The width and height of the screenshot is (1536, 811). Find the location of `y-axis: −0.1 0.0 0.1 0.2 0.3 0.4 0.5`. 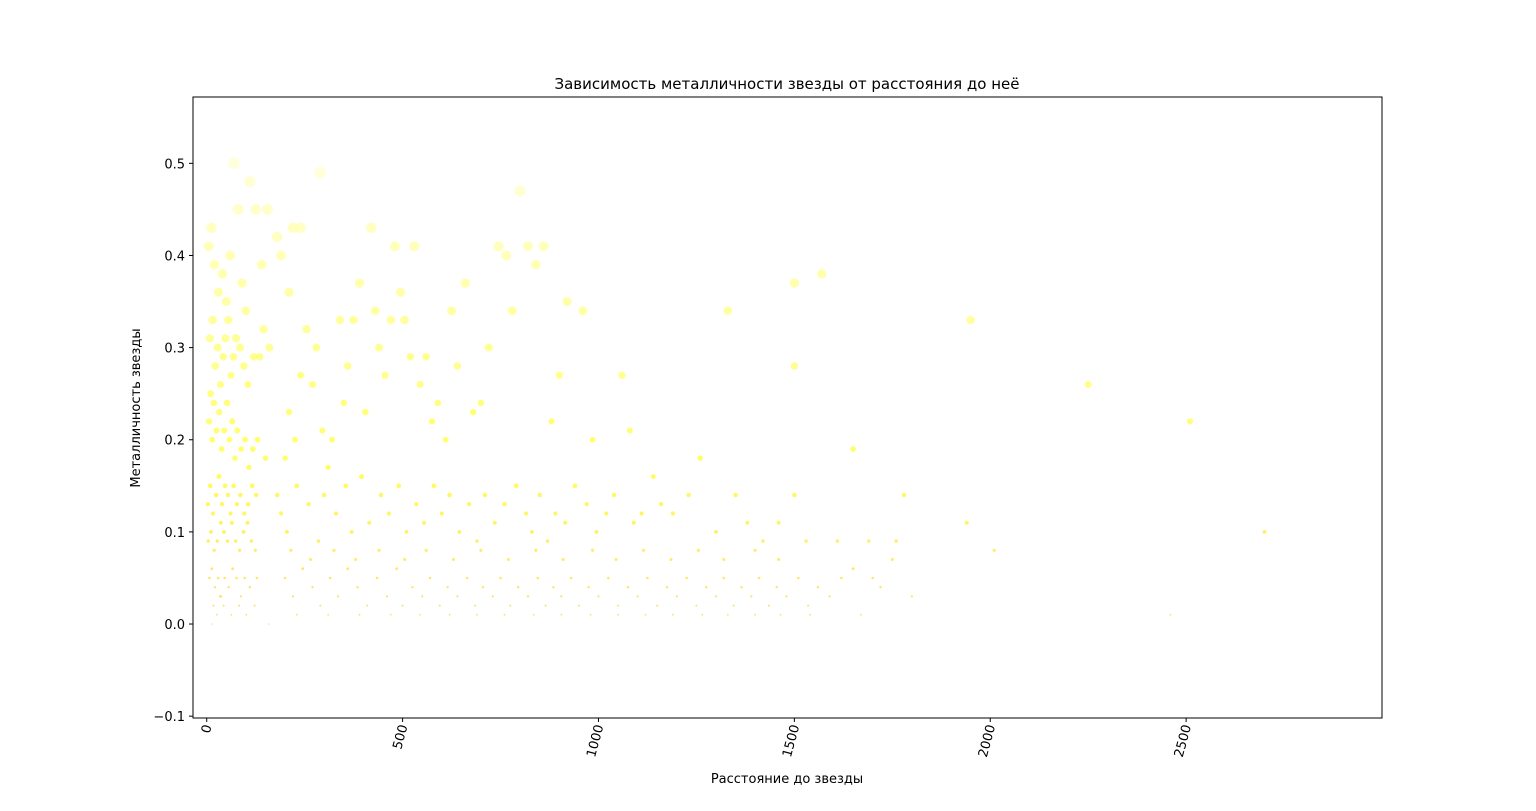

y-axis: −0.1 0.0 0.1 0.2 0.3 0.4 0.5 is located at coordinates (173, 441).